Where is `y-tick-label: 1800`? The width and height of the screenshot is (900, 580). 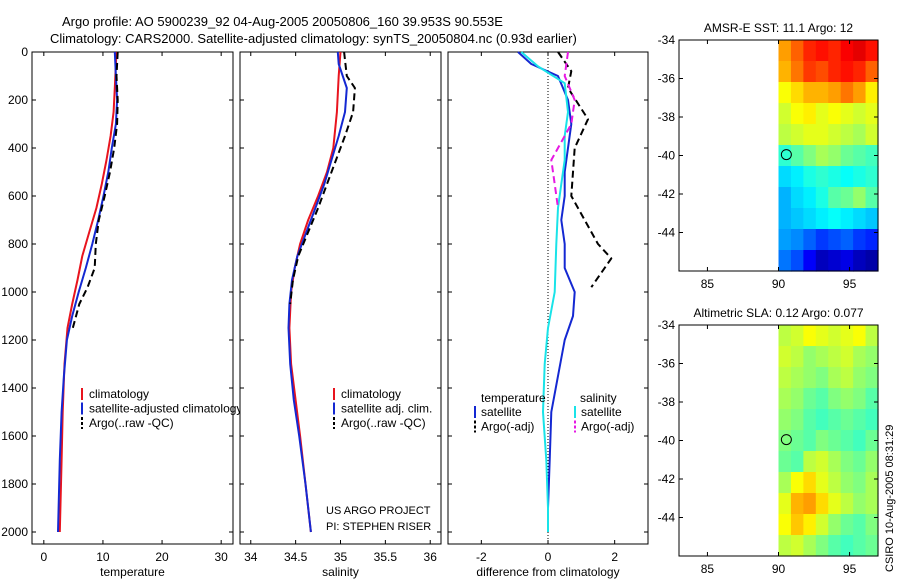 y-tick-label: 1800 is located at coordinates (14, 484).